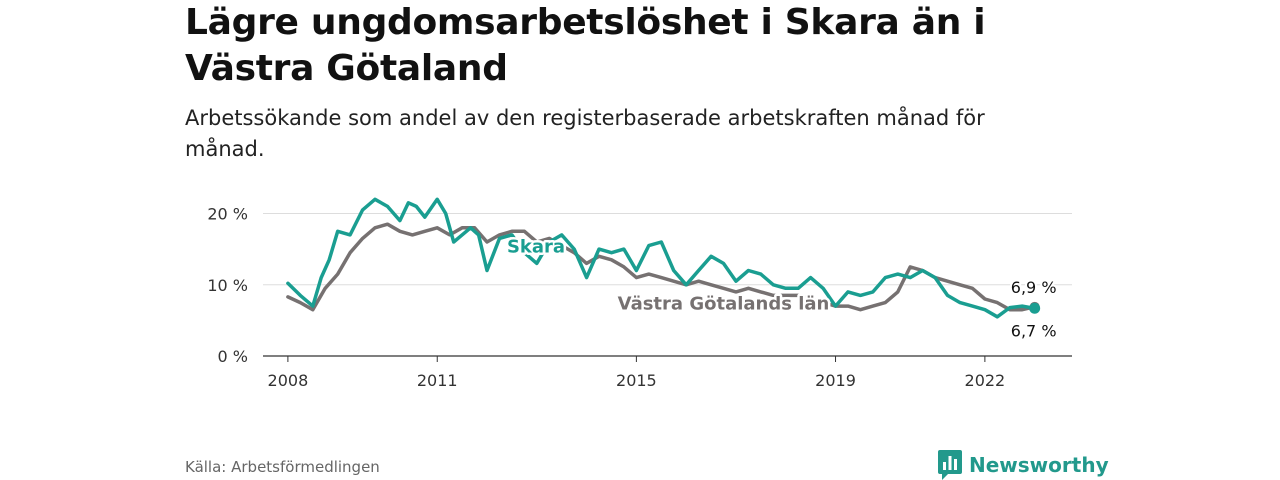 This screenshot has height=480, width=1280. What do you see at coordinates (1034, 330) in the screenshot?
I see `end-label-skara: 6,7 %` at bounding box center [1034, 330].